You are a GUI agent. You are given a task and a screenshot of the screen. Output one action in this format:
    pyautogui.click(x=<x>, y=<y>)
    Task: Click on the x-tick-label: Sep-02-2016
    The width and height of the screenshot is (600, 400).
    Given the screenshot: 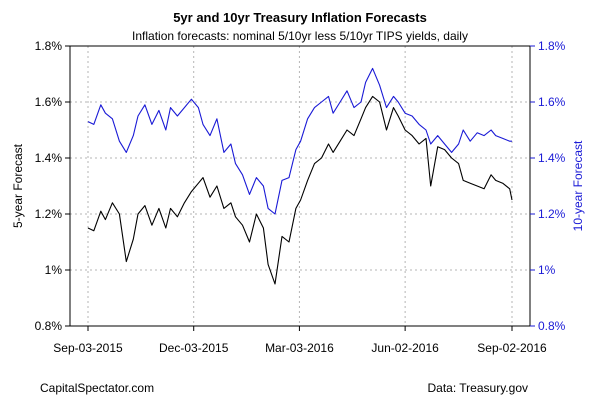 What is the action you would take?
    pyautogui.click(x=512, y=348)
    